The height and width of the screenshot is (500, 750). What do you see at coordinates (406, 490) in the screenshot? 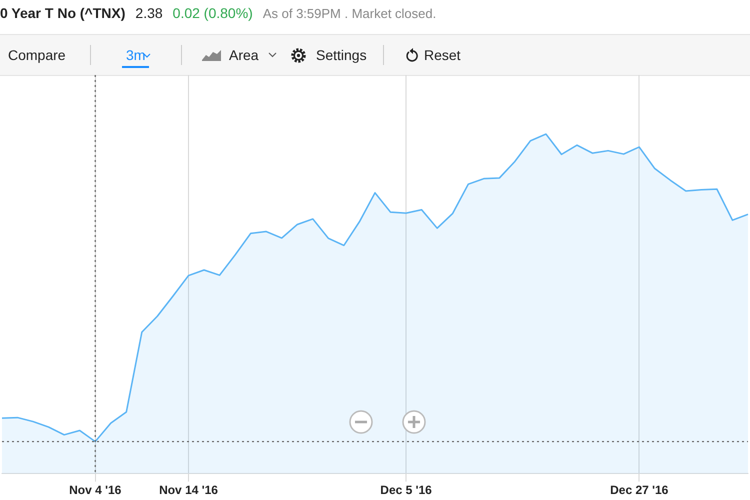
I see `x-tick-label: Dec 5 '16` at bounding box center [406, 490].